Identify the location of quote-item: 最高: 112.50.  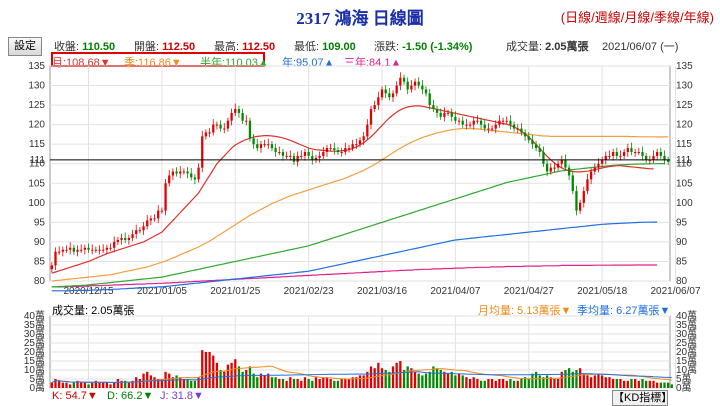
(244, 46).